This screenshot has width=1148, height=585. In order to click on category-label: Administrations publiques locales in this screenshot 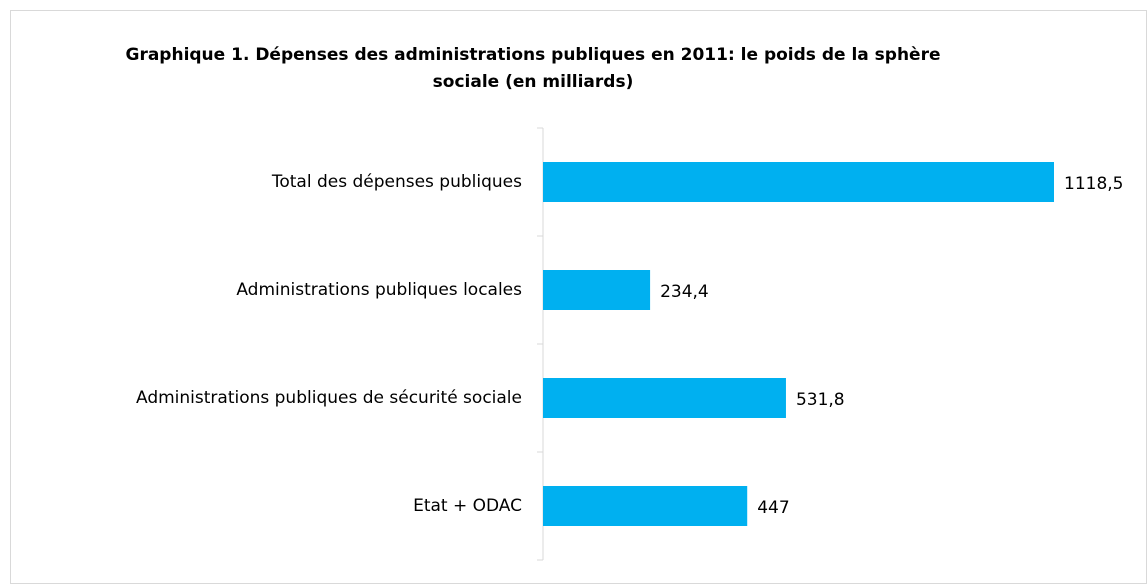, I will do `click(379, 290)`.